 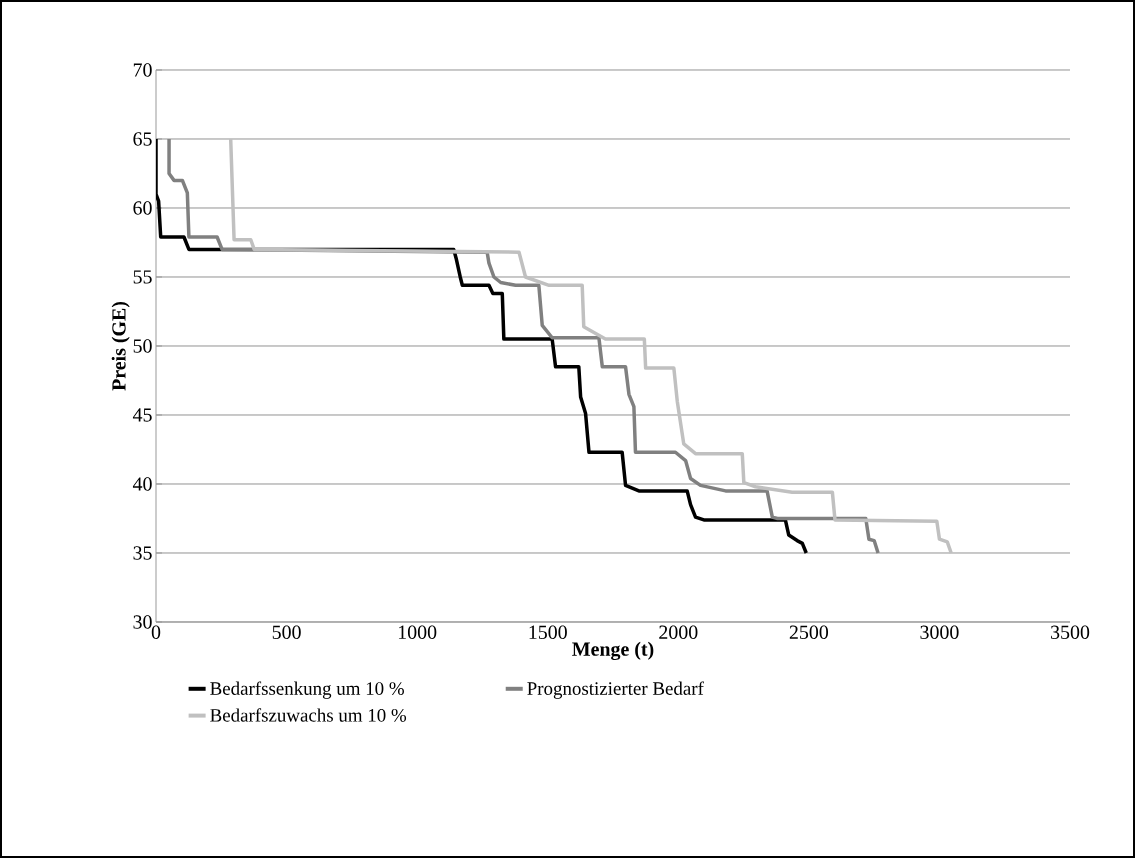 What do you see at coordinates (1070, 632) in the screenshot?
I see `x-tick-label: 3500` at bounding box center [1070, 632].